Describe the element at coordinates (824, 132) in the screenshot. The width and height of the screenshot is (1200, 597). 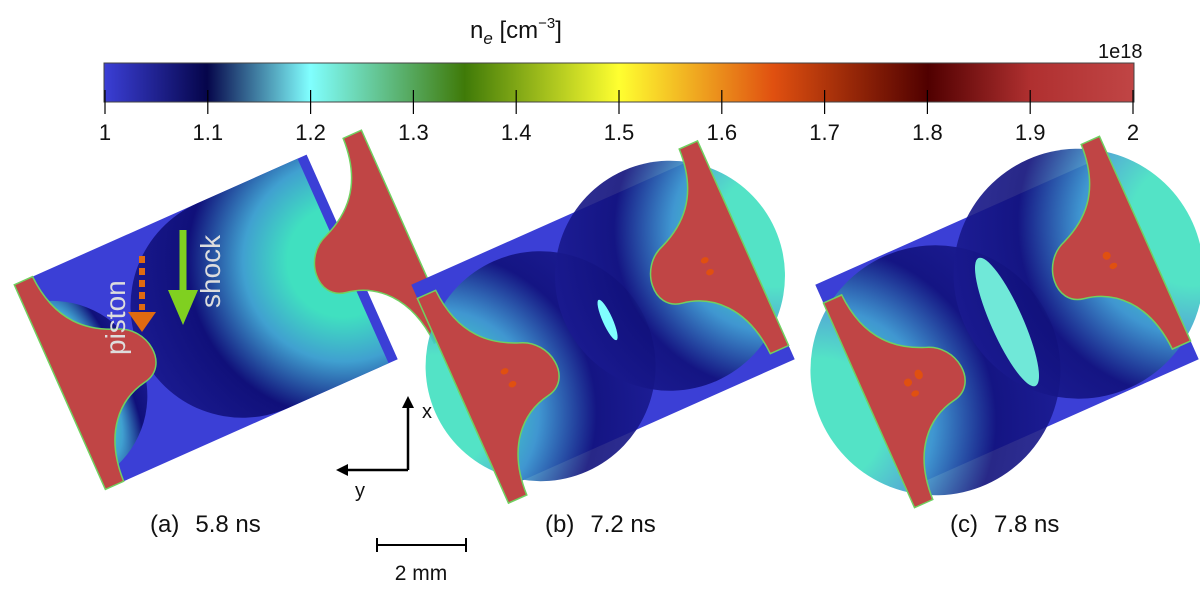
I see `colorbar-tick-label: 1.7` at that location.